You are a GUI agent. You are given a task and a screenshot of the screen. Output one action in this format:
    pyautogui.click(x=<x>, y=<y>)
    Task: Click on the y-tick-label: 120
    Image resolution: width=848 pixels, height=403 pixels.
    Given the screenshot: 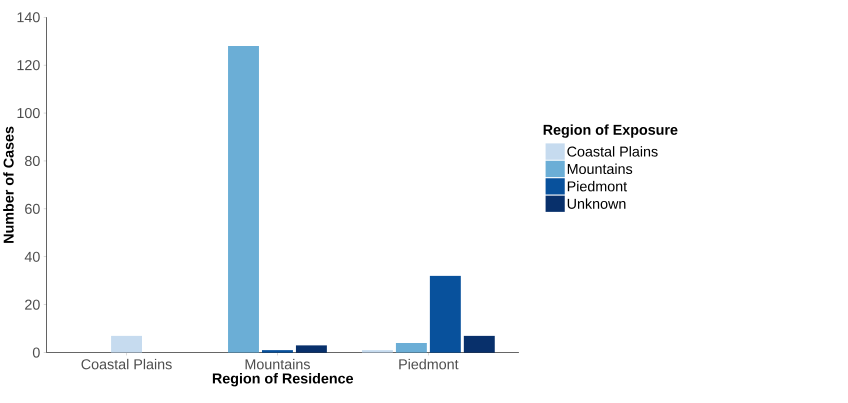 What is the action you would take?
    pyautogui.click(x=29, y=65)
    